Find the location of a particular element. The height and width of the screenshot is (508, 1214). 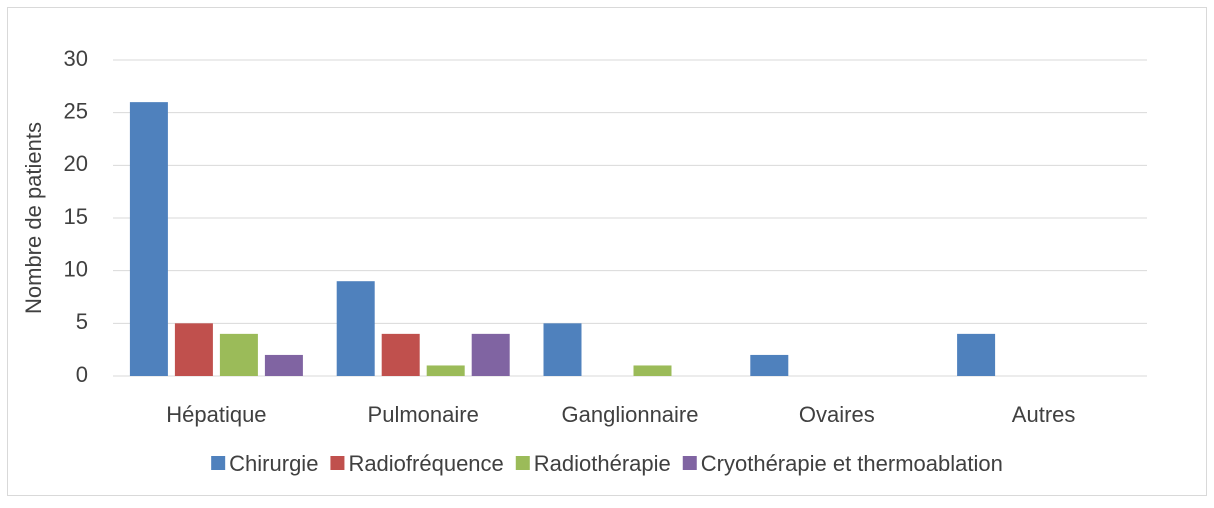

x-tick-label: Pulmonaire is located at coordinates (423, 414).